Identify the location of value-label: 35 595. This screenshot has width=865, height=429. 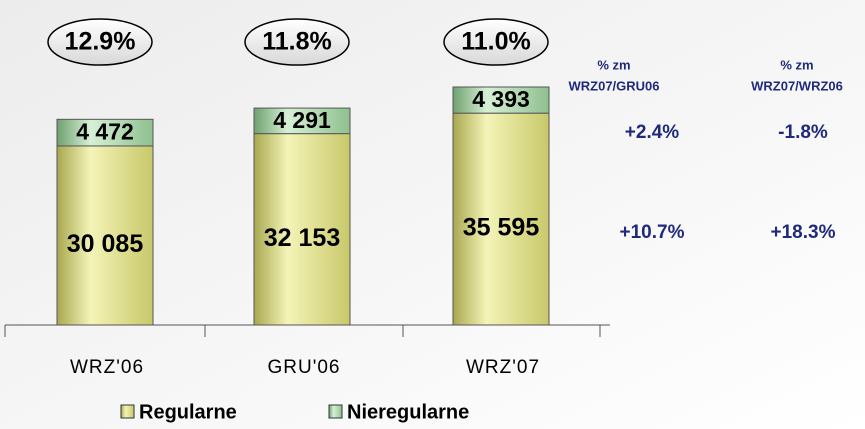
(501, 228).